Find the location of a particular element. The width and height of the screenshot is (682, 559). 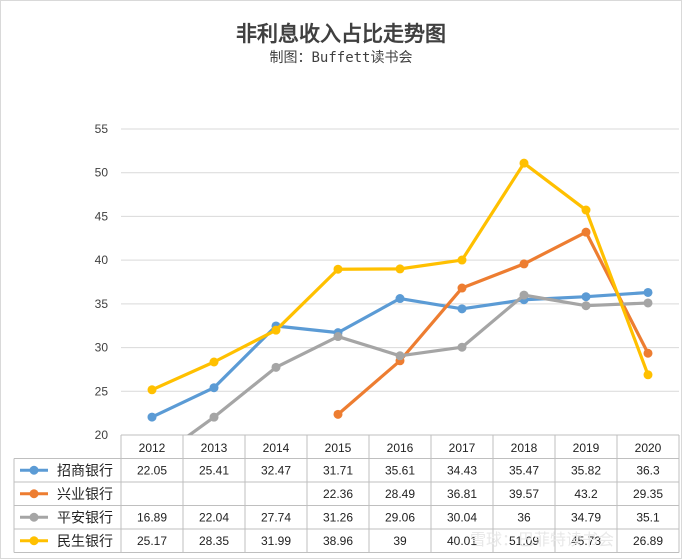

y-tick-label: 55 is located at coordinates (102, 129).